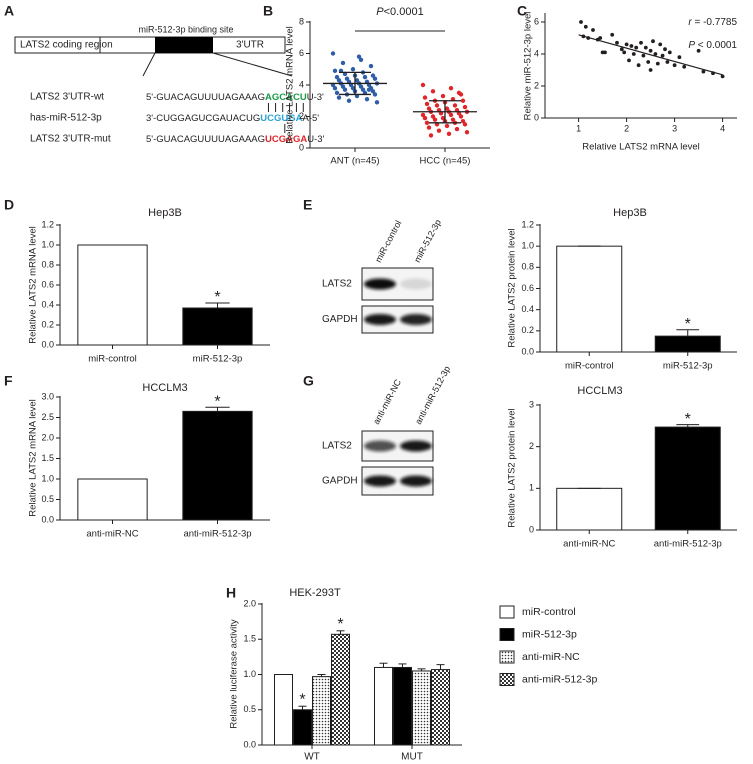  I want to click on sequence-part: UCGUGA, so click(281, 118).